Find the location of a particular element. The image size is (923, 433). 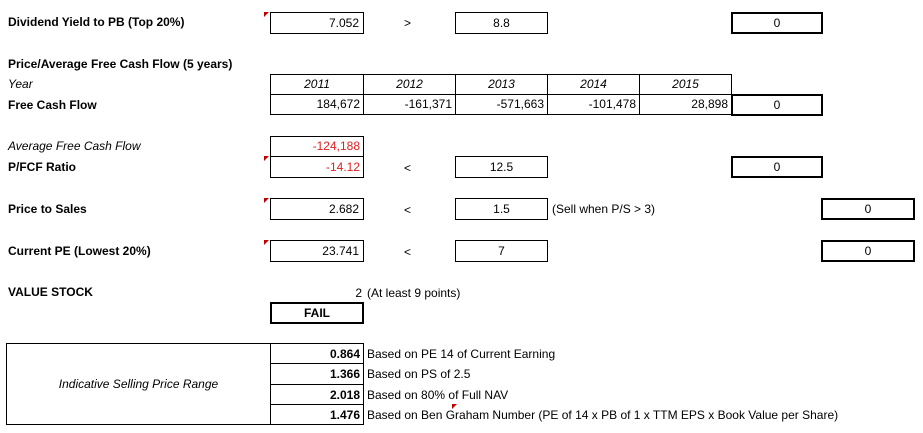

value-stock-note: (At least 9 points) is located at coordinates (414, 293).